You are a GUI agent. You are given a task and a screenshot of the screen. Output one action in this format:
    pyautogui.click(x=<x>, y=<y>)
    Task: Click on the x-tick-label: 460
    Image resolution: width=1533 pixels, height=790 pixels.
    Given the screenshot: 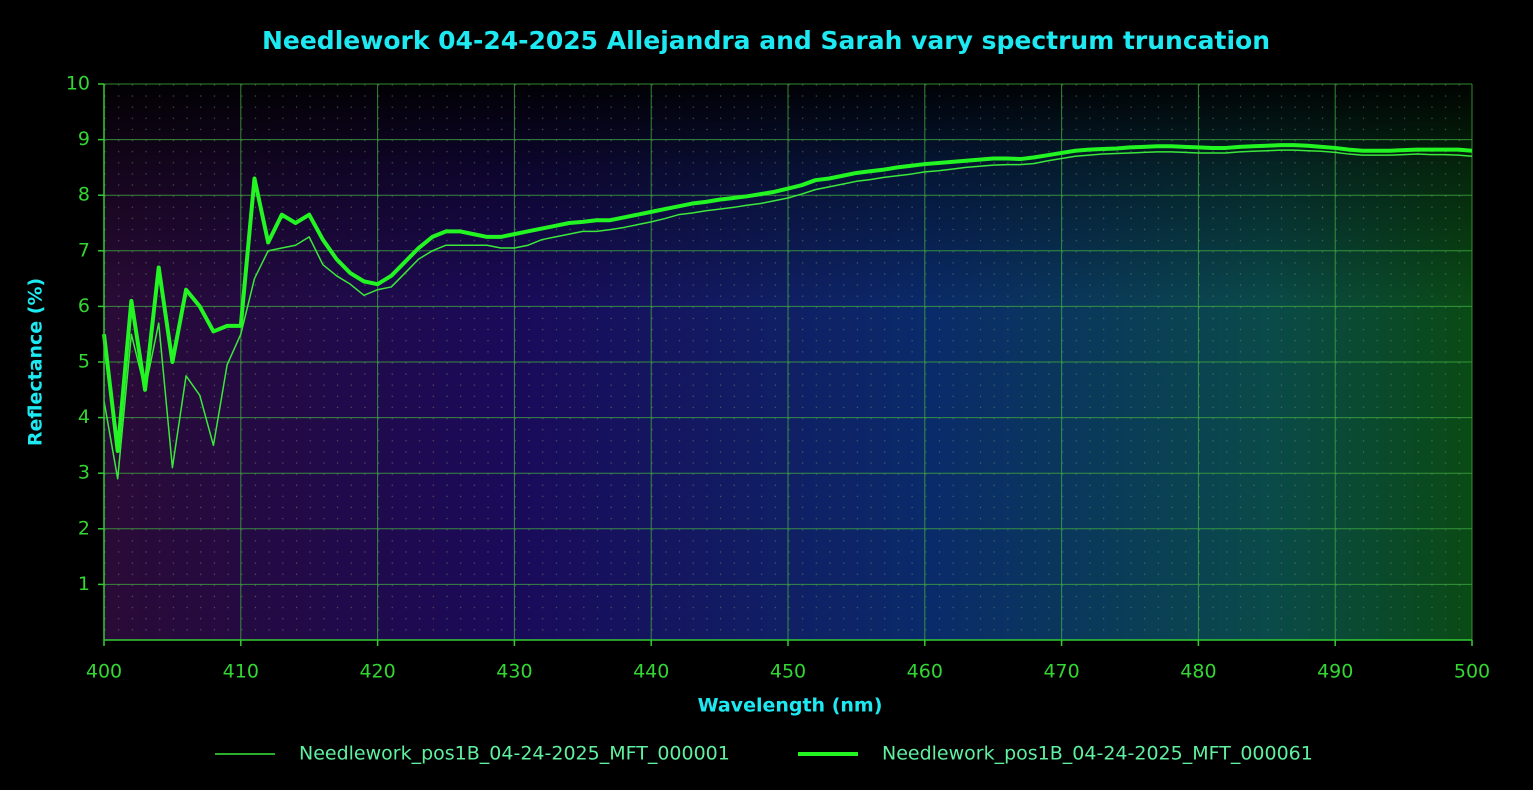 What is the action you would take?
    pyautogui.click(x=925, y=672)
    